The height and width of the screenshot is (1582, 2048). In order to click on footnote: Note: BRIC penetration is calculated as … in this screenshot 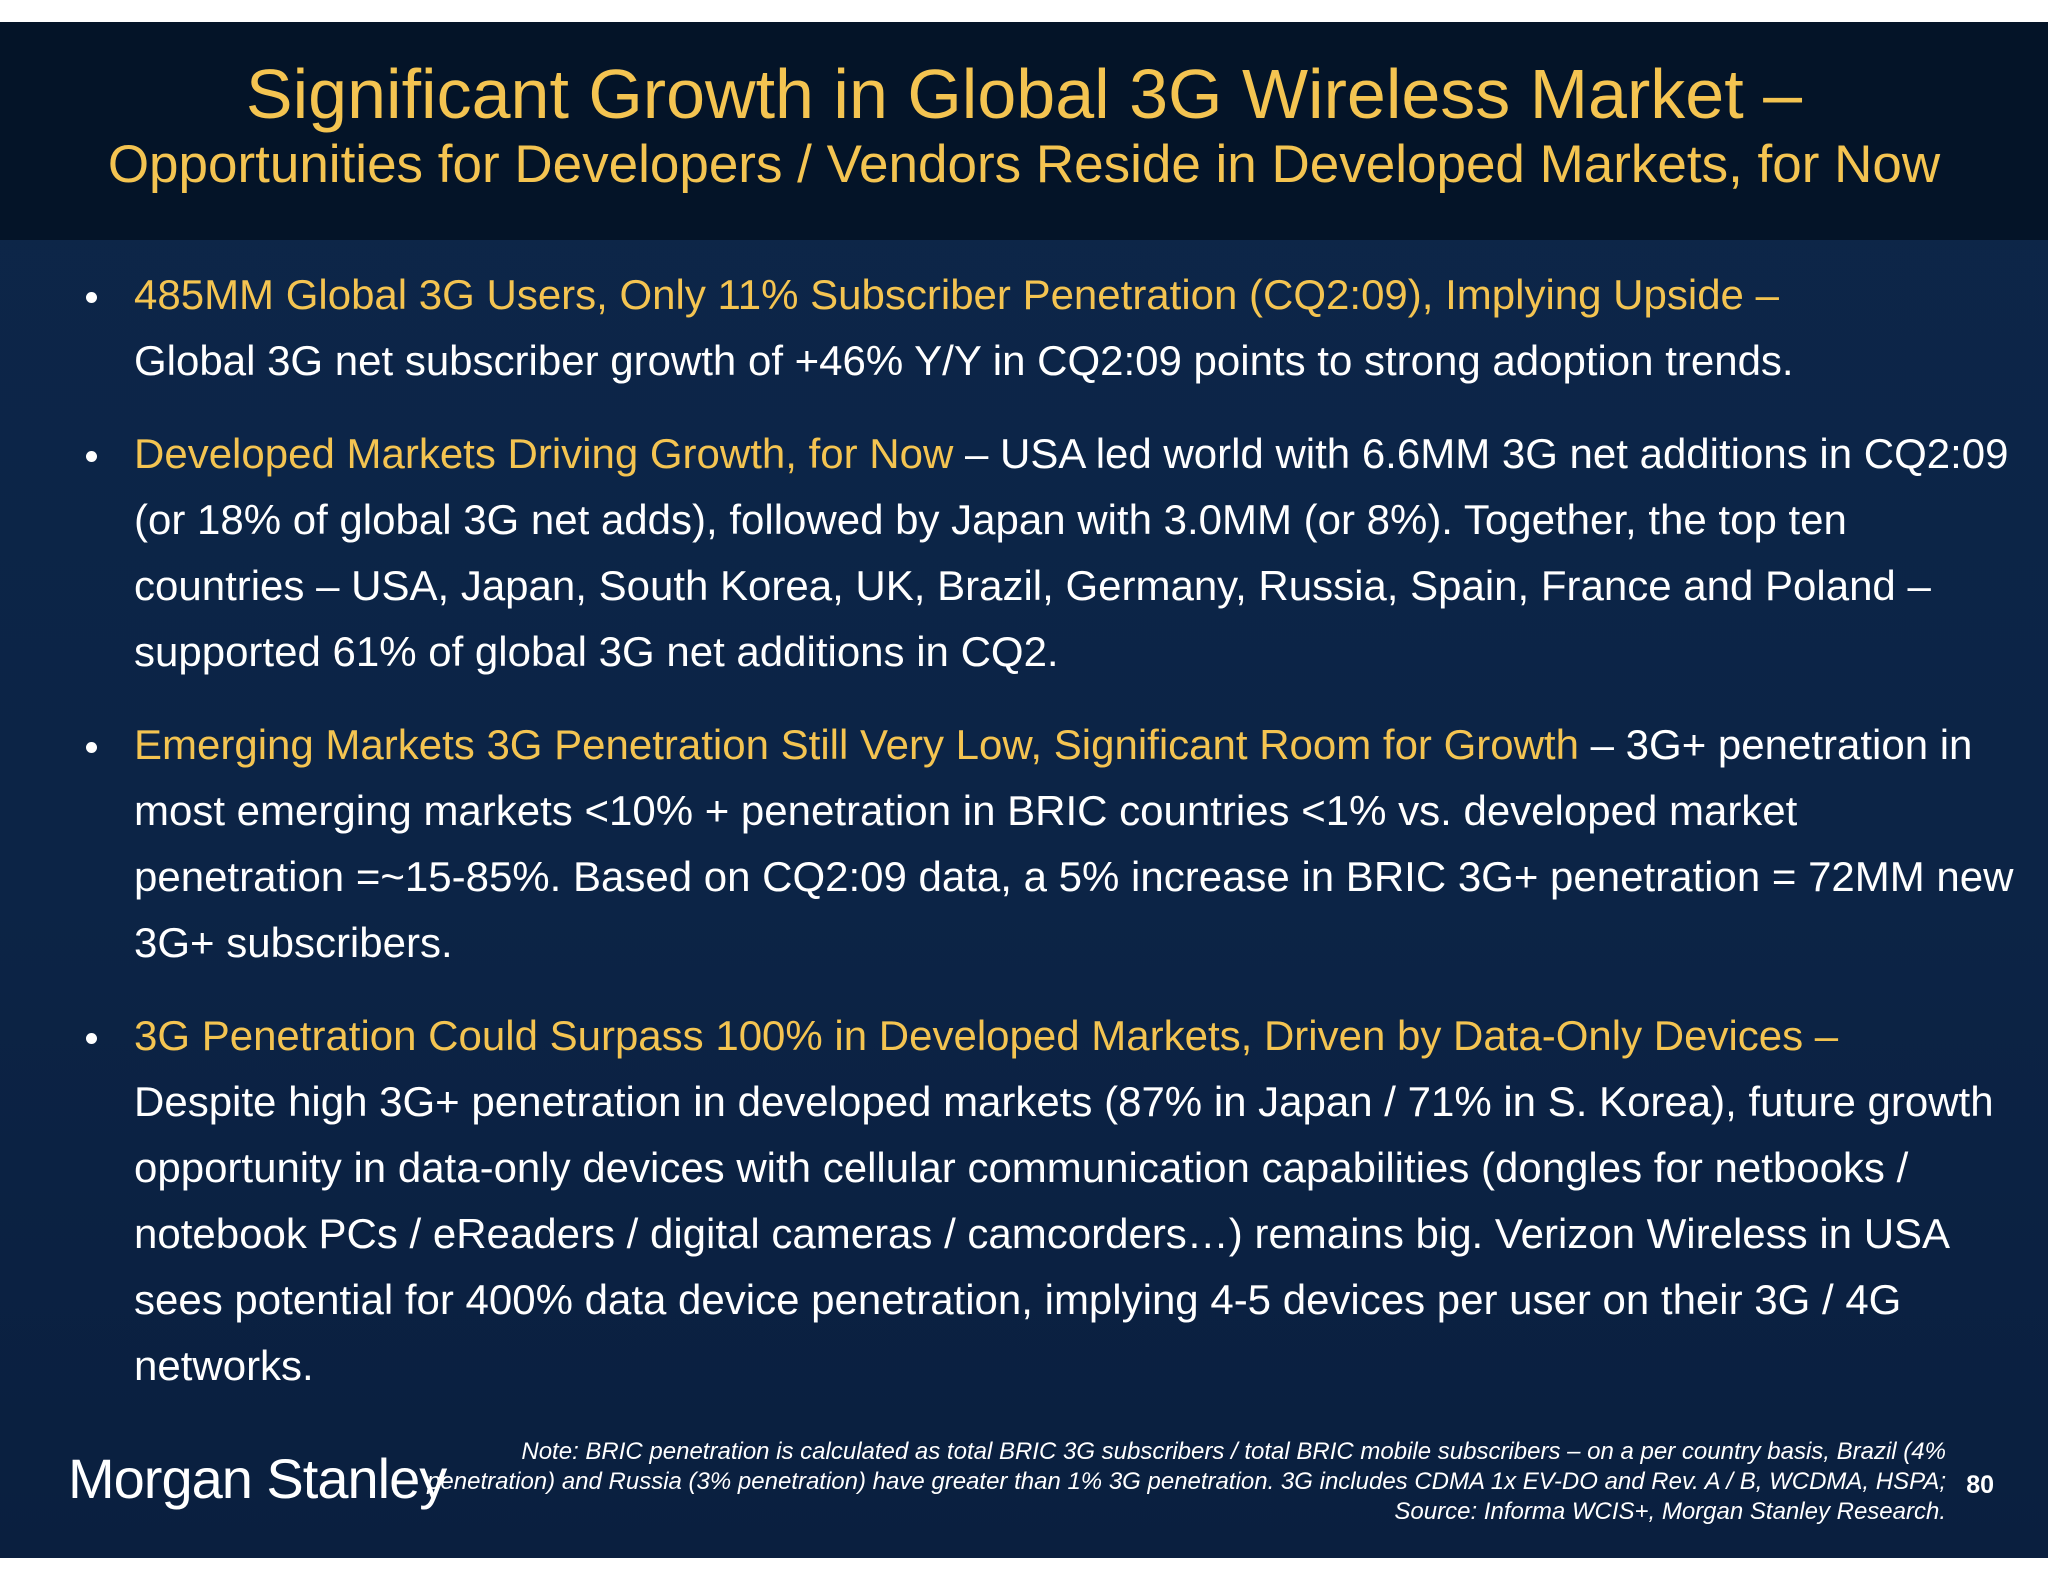, I will do `click(1186, 1481)`.